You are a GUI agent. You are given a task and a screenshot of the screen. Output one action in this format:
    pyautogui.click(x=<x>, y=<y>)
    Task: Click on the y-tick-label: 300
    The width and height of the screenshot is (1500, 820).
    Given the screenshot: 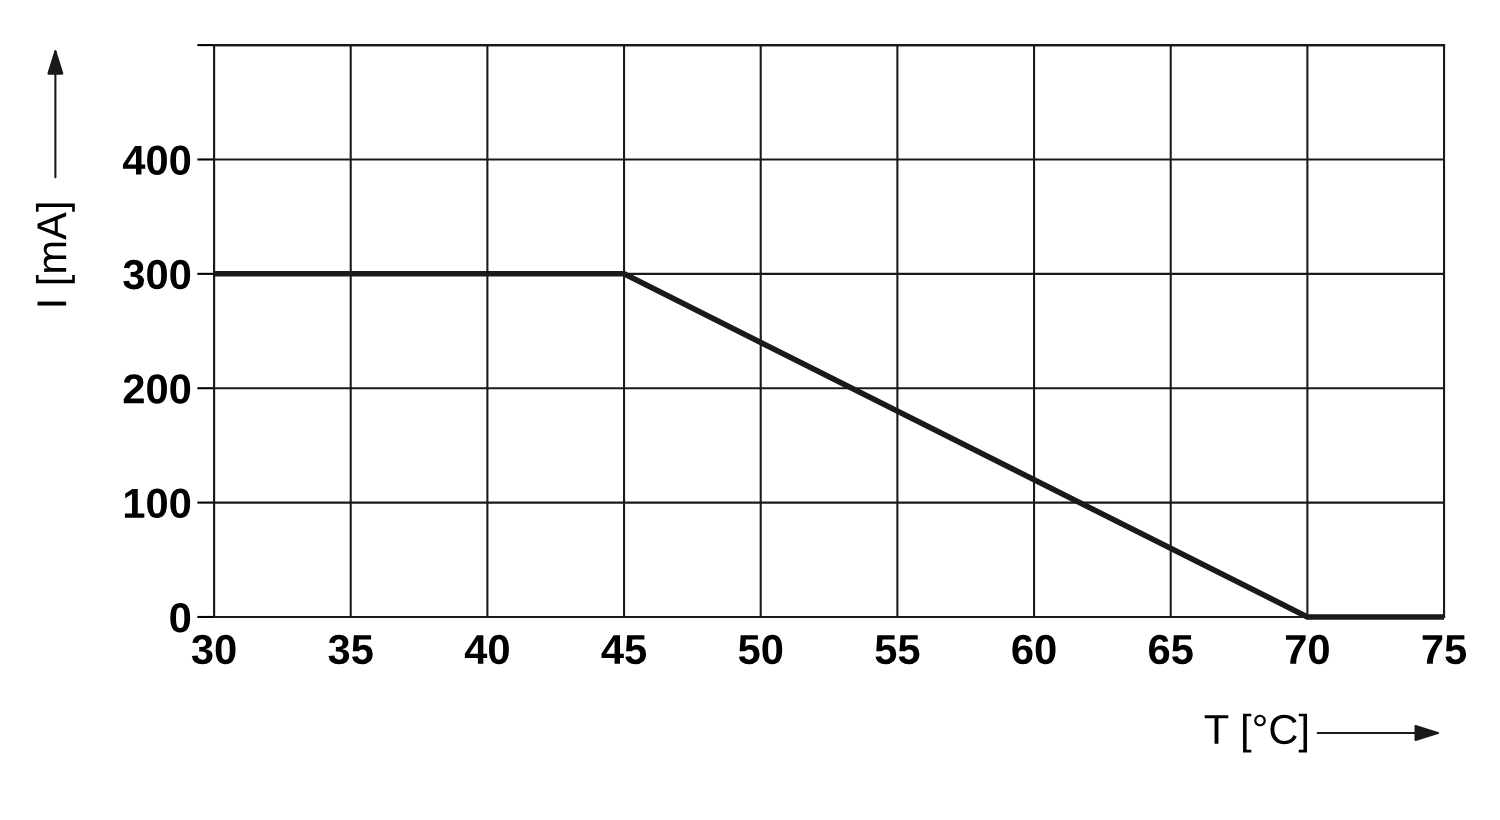 What is the action you would take?
    pyautogui.click(x=157, y=274)
    